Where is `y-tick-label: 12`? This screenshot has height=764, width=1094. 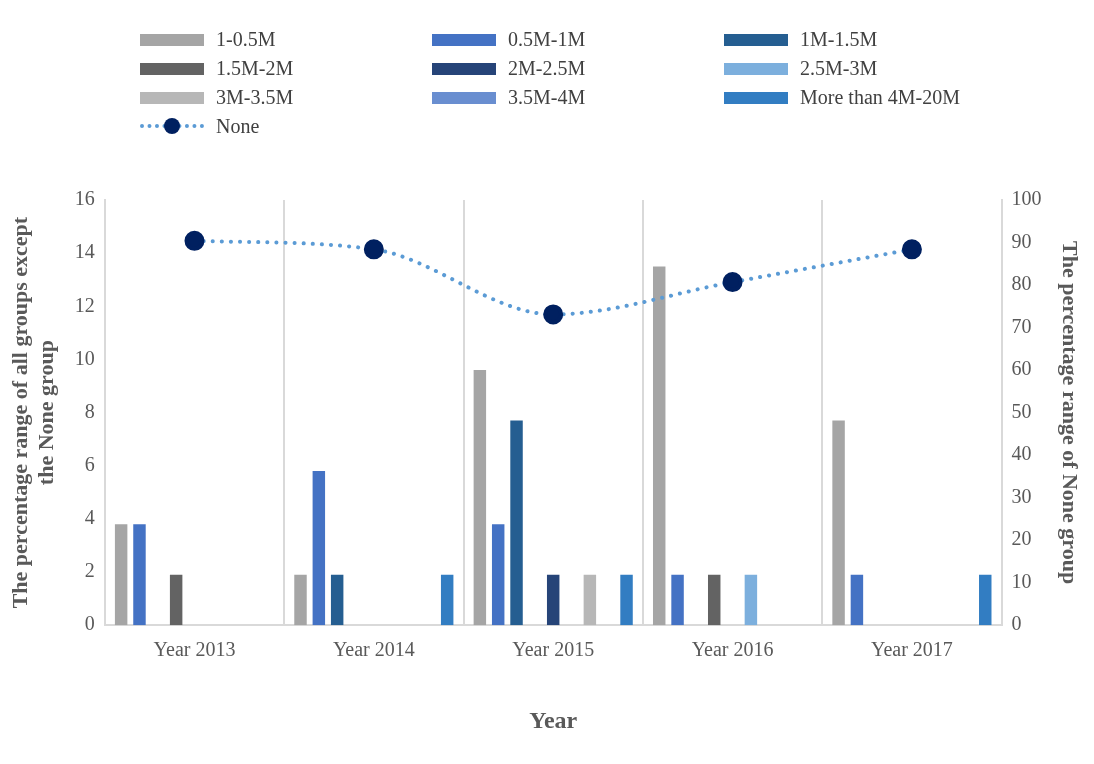
y-tick-label: 12 is located at coordinates (84, 304).